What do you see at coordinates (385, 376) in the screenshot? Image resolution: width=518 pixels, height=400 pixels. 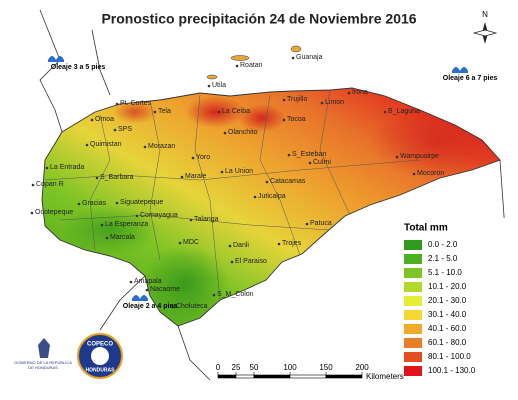 I see `scale-unit: Kilometers` at bounding box center [385, 376].